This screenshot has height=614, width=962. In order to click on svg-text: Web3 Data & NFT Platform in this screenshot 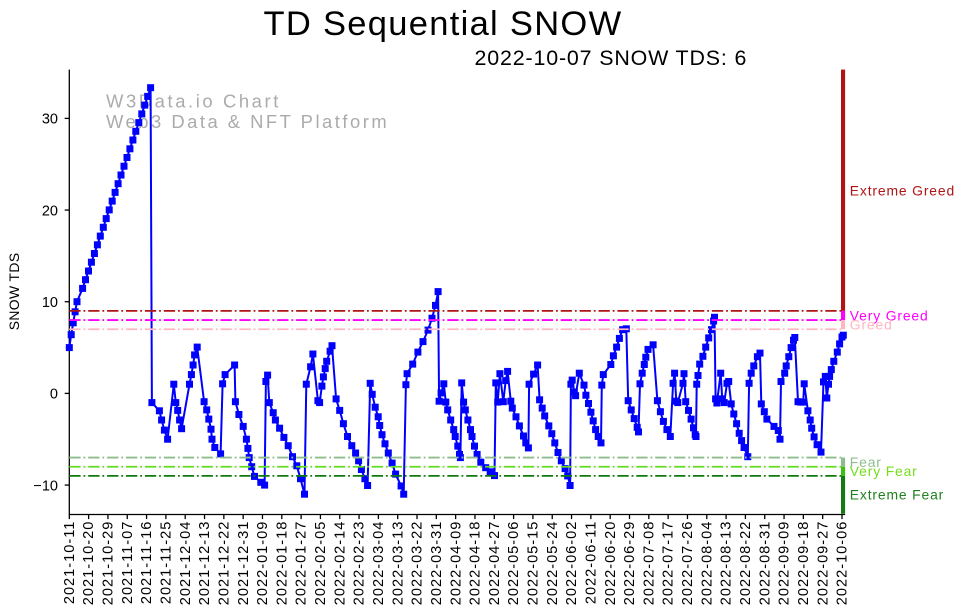, I will do `click(247, 121)`.